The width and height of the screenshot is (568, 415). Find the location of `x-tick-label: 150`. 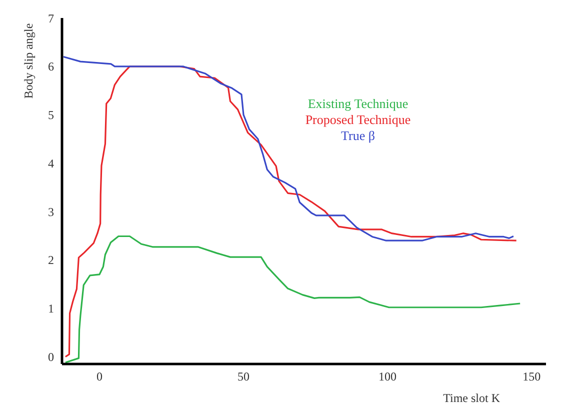

x-tick-label: 150 is located at coordinates (531, 377).